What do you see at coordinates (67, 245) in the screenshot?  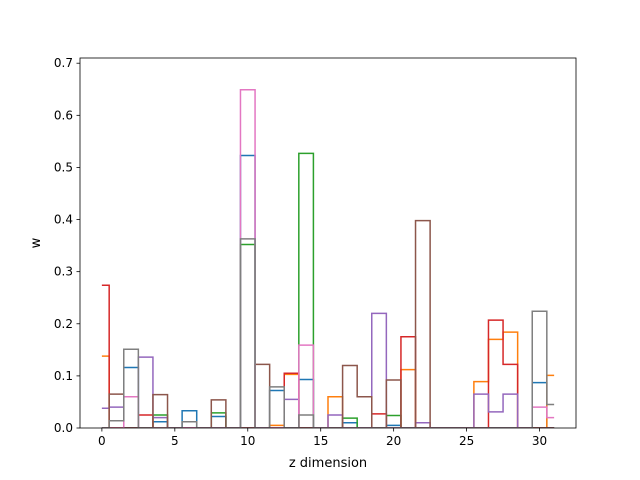 I see `y-axis-ticks: 0.0 0.1 0.2 0.3 0.4 0.5 0.6 0.7` at bounding box center [67, 245].